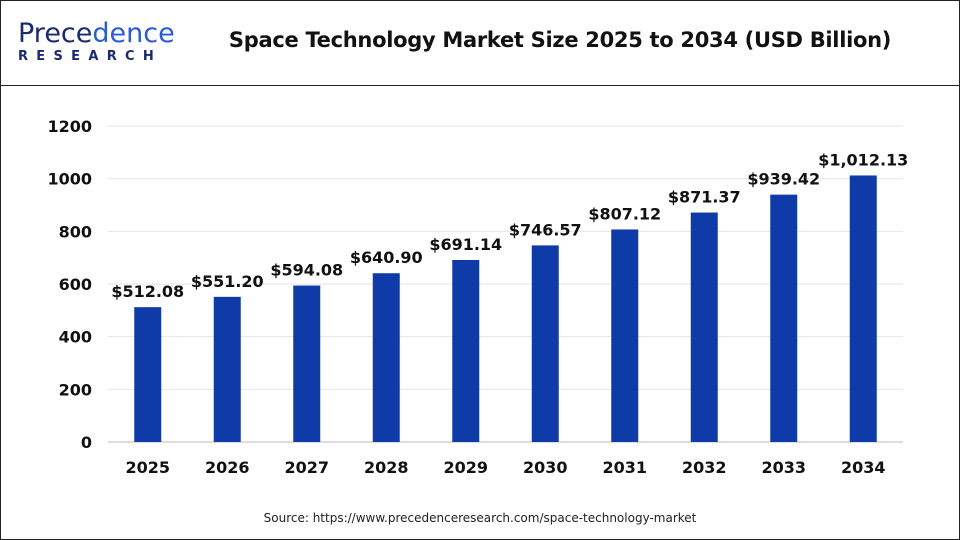 This screenshot has width=960, height=540. Describe the element at coordinates (465, 467) in the screenshot. I see `x-tick-label: 2029` at that location.